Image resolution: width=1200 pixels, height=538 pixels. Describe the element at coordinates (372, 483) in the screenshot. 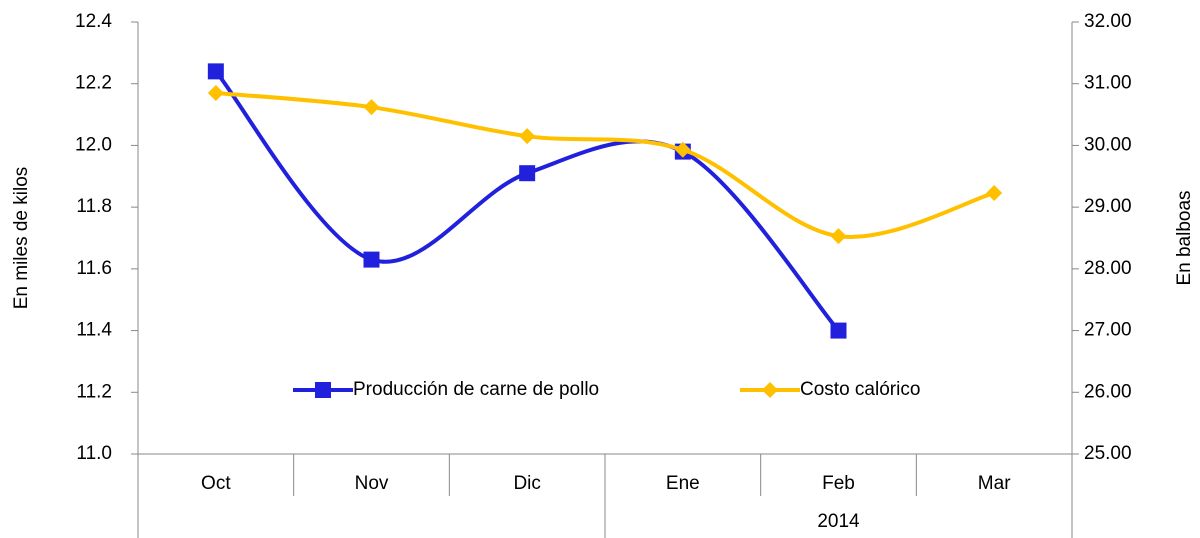

I see `x-tick-label: Nov` at that location.